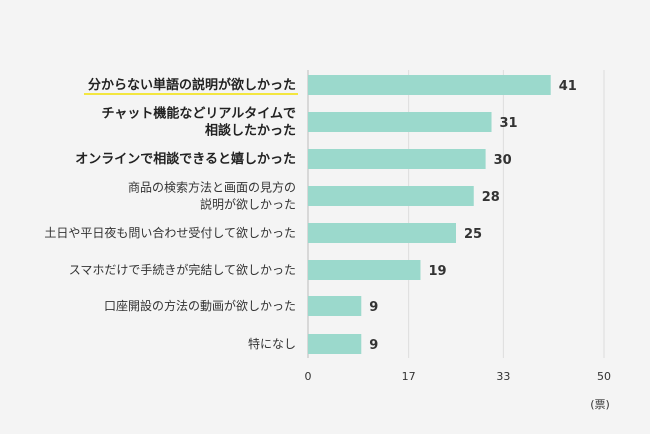 Image resolution: width=650 pixels, height=434 pixels. What do you see at coordinates (170, 232) in the screenshot?
I see `category-label: 土日や平日夜も問い合わせ受付して欲しかった` at bounding box center [170, 232].